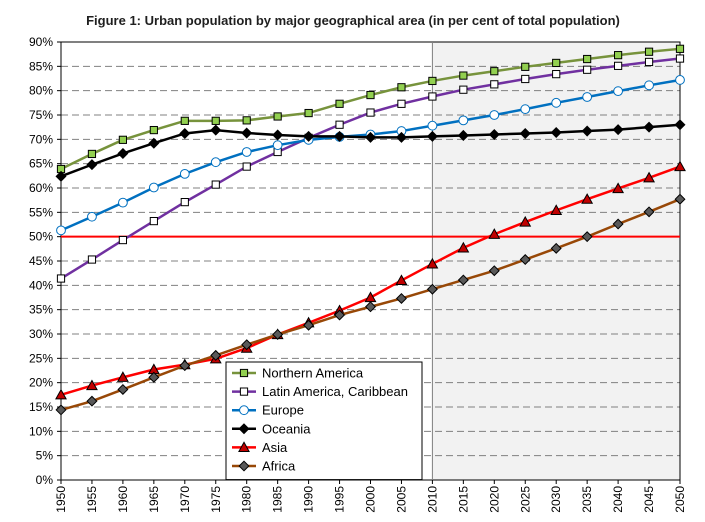  Describe the element at coordinates (41, 188) in the screenshot. I see `y-tick-label: 60%` at that location.